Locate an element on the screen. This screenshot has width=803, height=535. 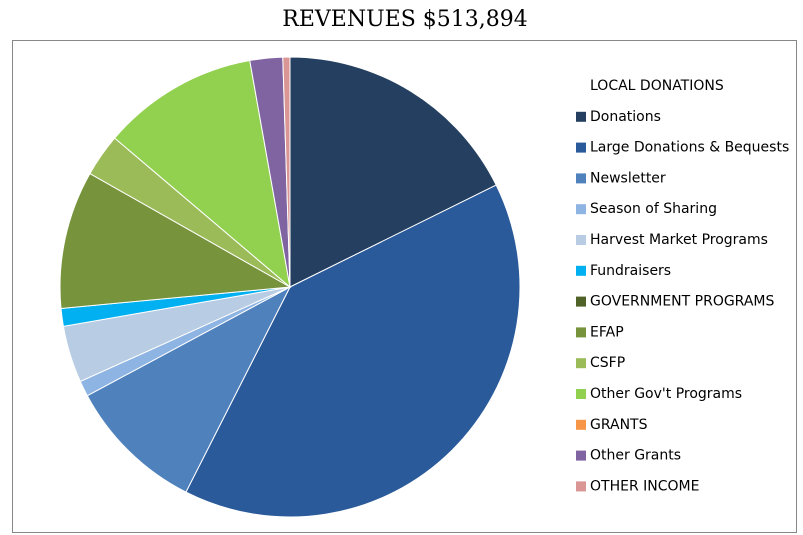
legend-label: Fundraisers is located at coordinates (630, 271).